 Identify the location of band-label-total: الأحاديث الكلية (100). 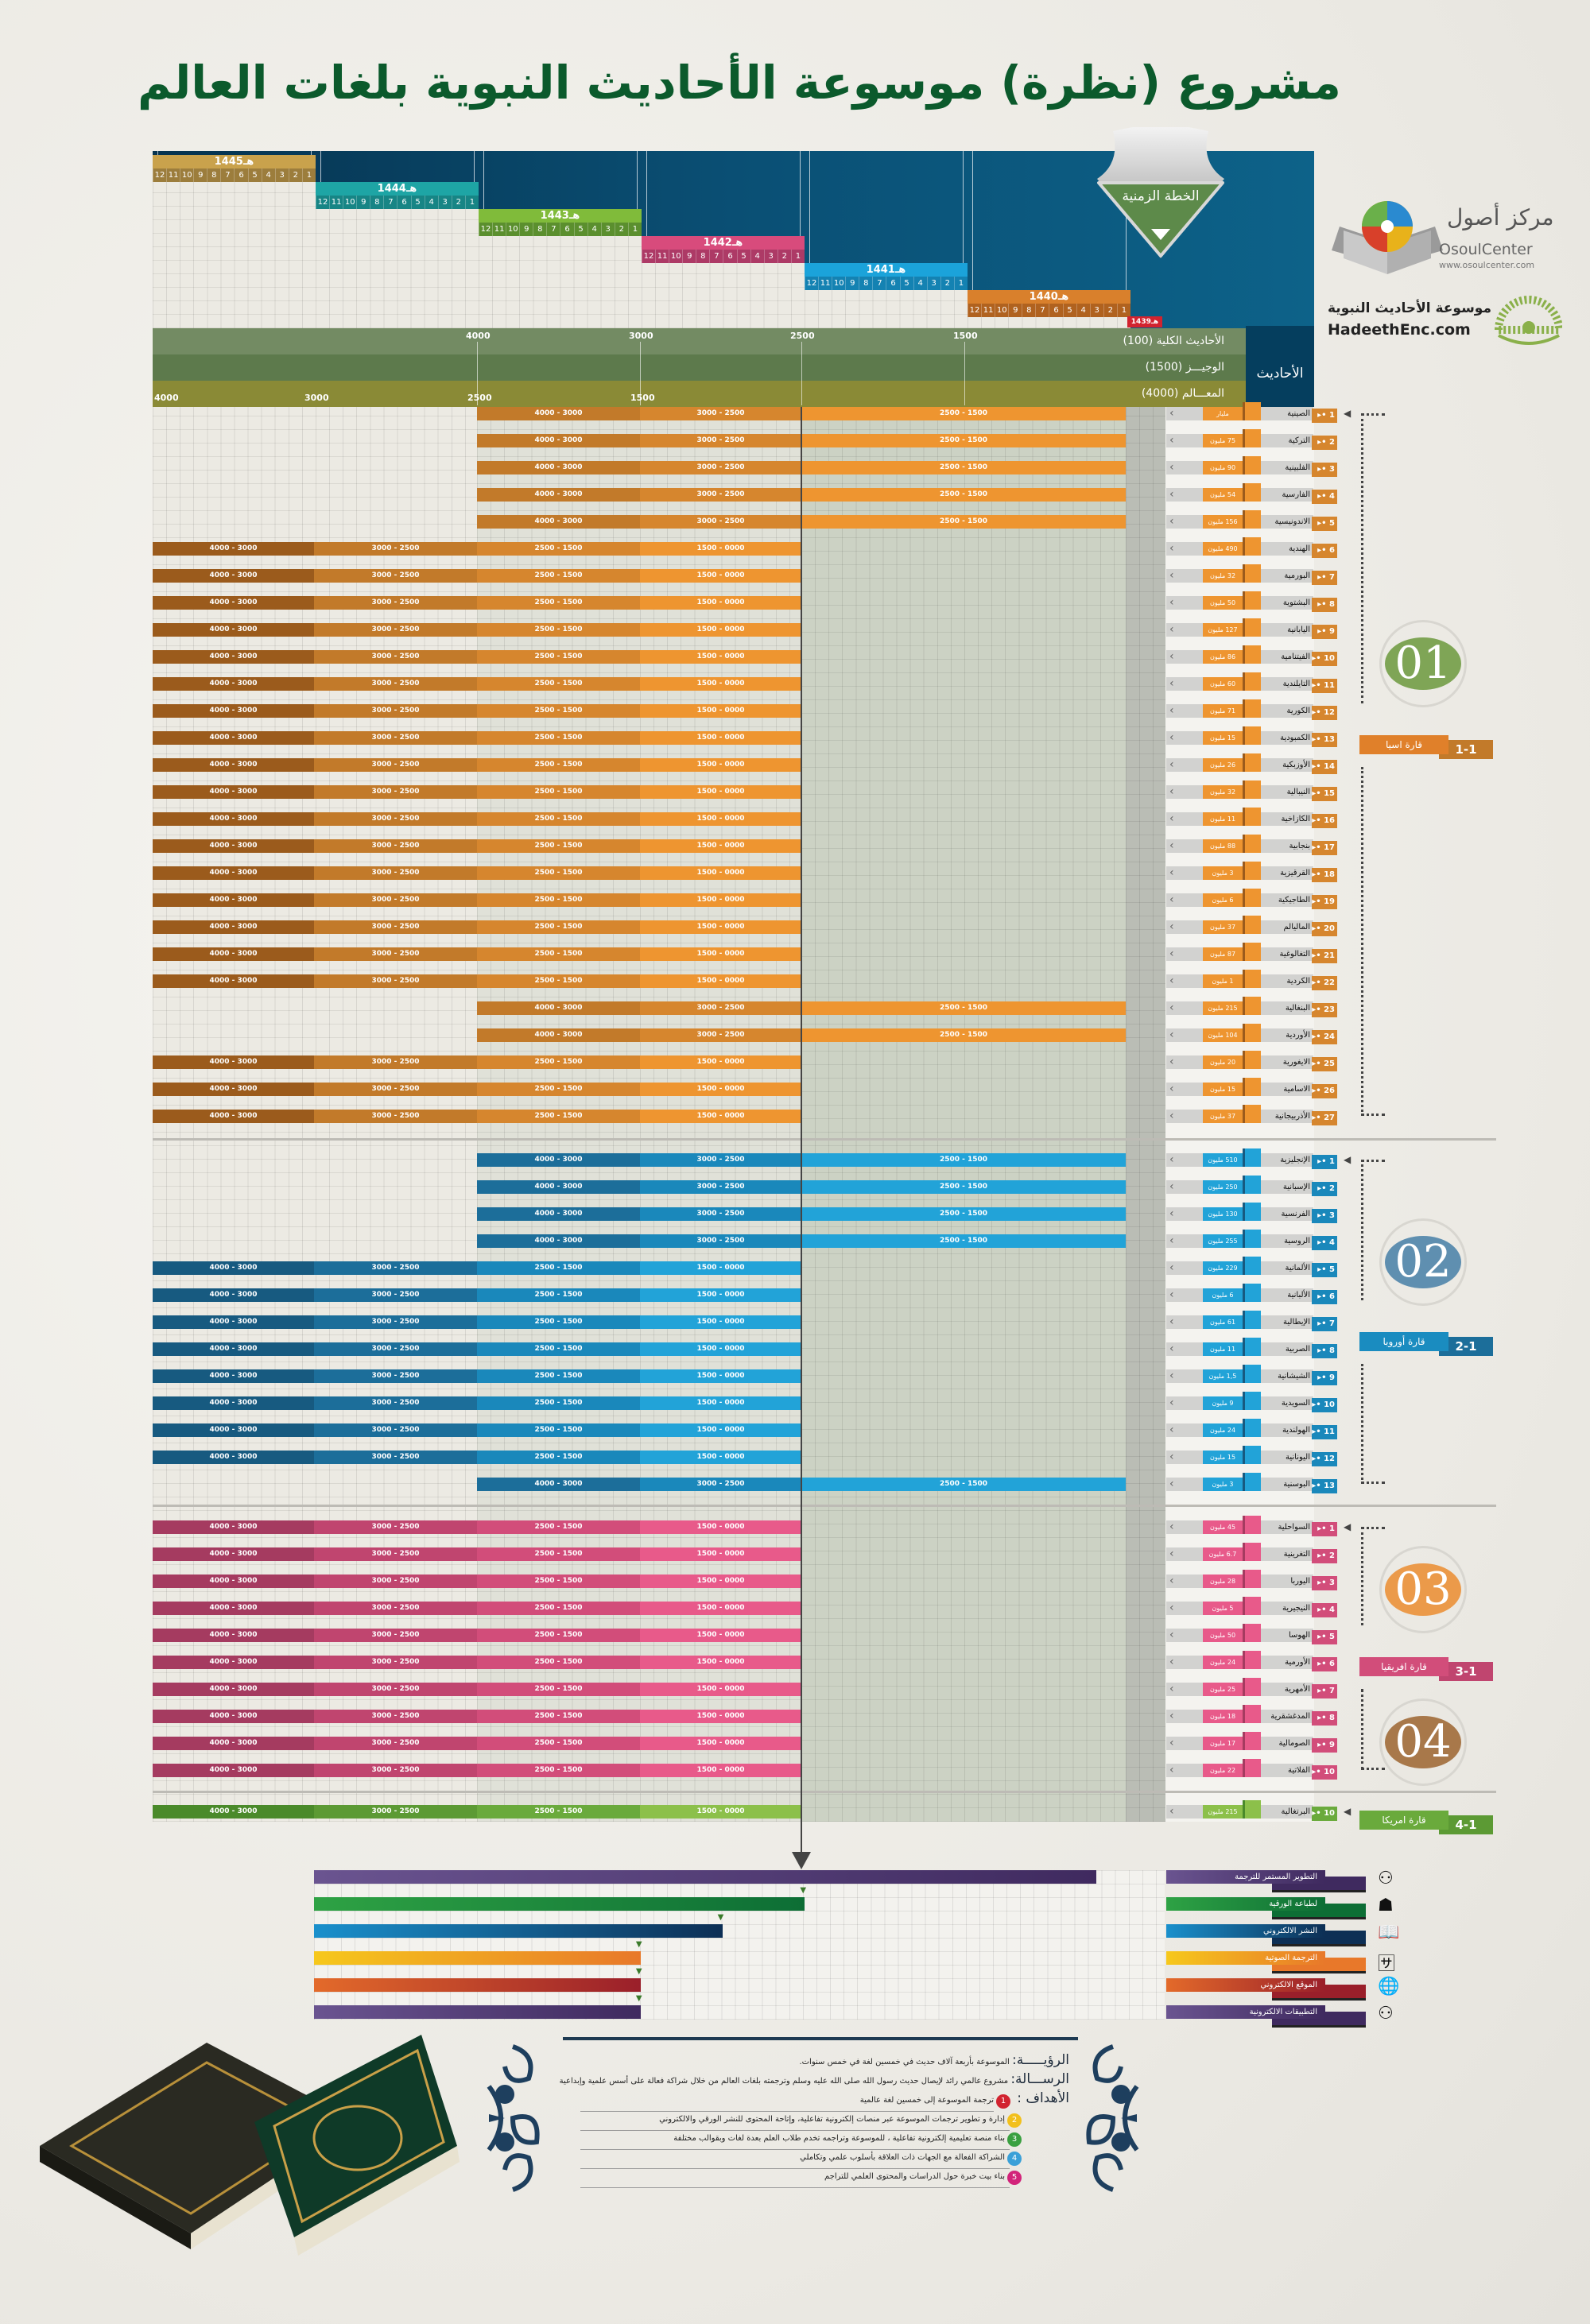
(1174, 341).